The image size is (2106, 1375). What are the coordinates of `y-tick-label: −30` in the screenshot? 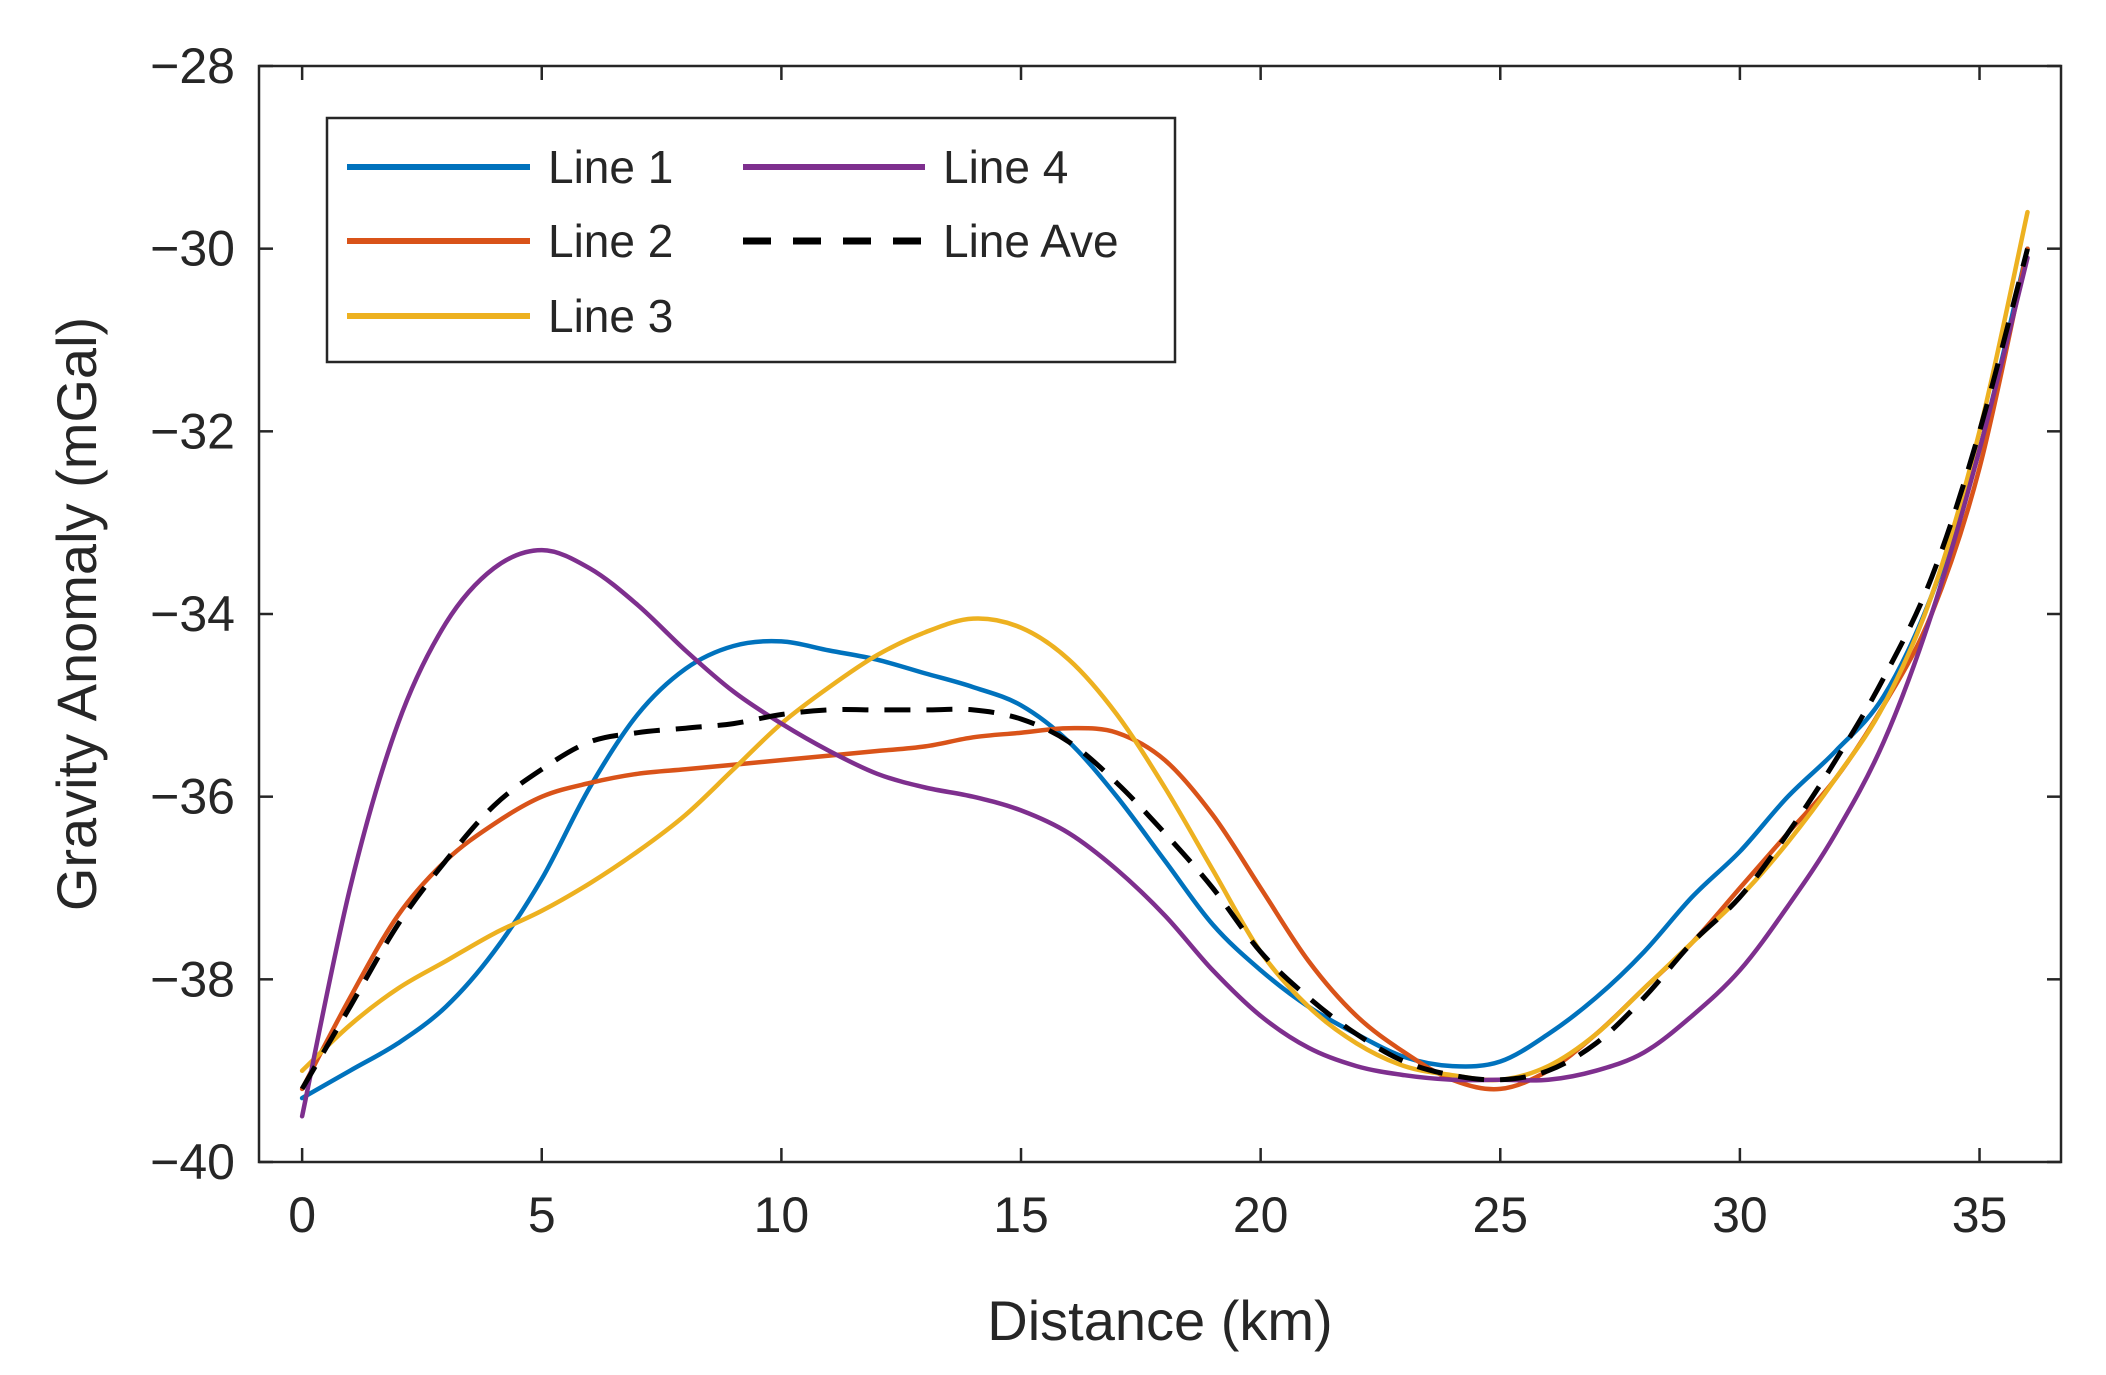 It's located at (192, 249).